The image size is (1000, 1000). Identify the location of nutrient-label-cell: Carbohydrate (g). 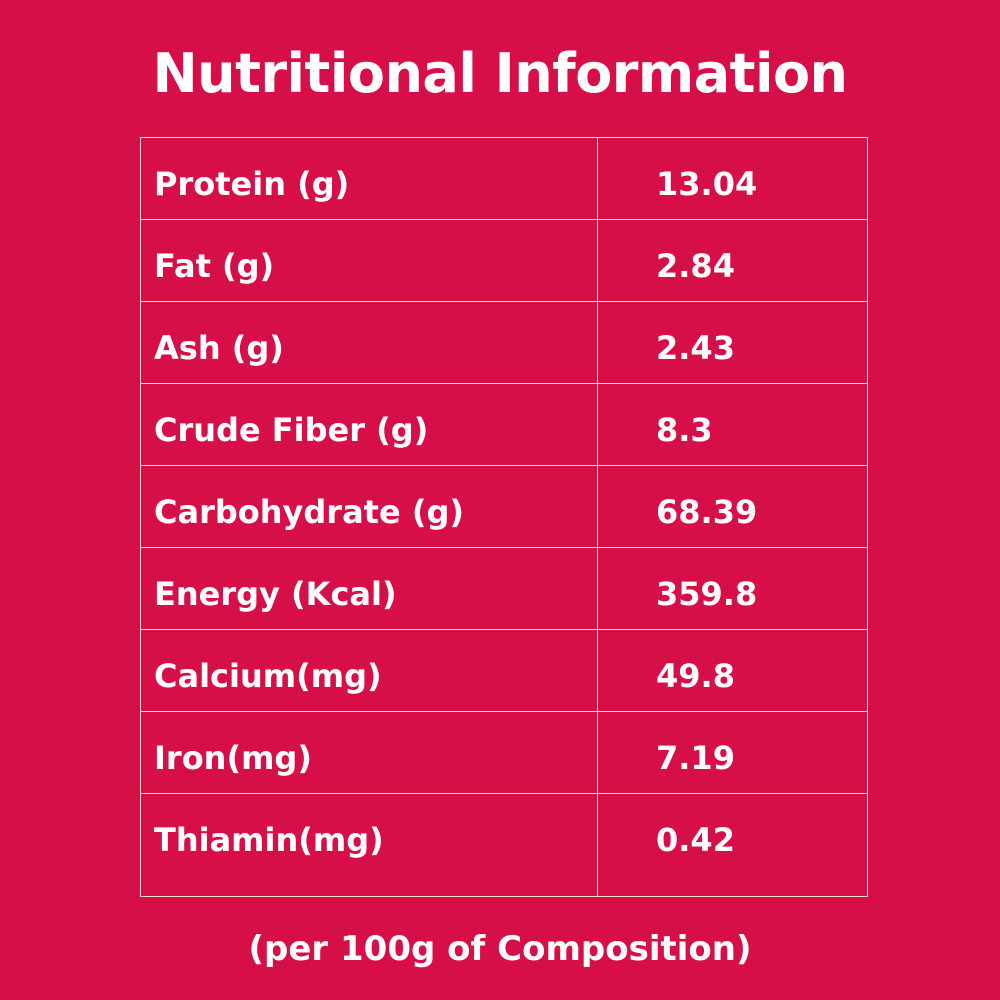
(369, 506).